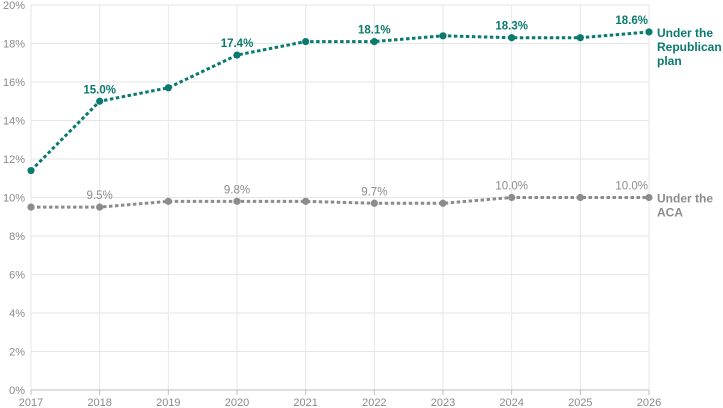 This screenshot has width=723, height=408. What do you see at coordinates (511, 402) in the screenshot?
I see `x-tick-label: 2024` at bounding box center [511, 402].